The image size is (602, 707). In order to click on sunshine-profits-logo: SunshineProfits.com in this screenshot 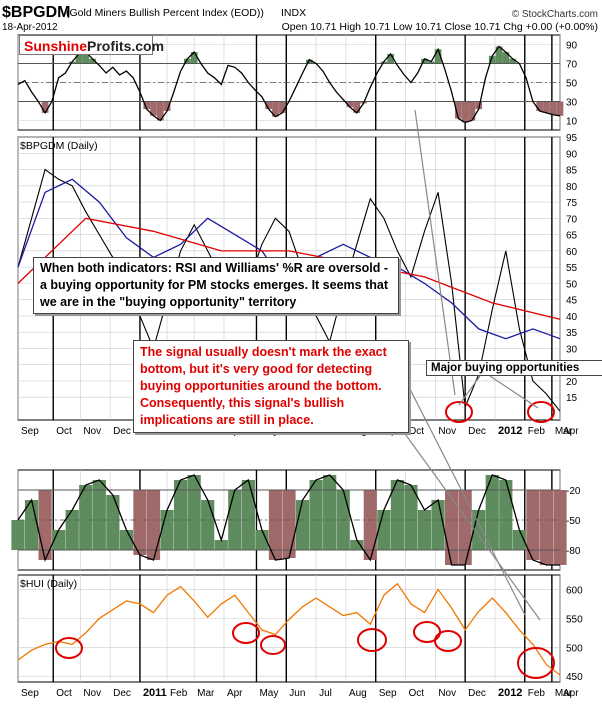, I will do `click(91, 45)`.